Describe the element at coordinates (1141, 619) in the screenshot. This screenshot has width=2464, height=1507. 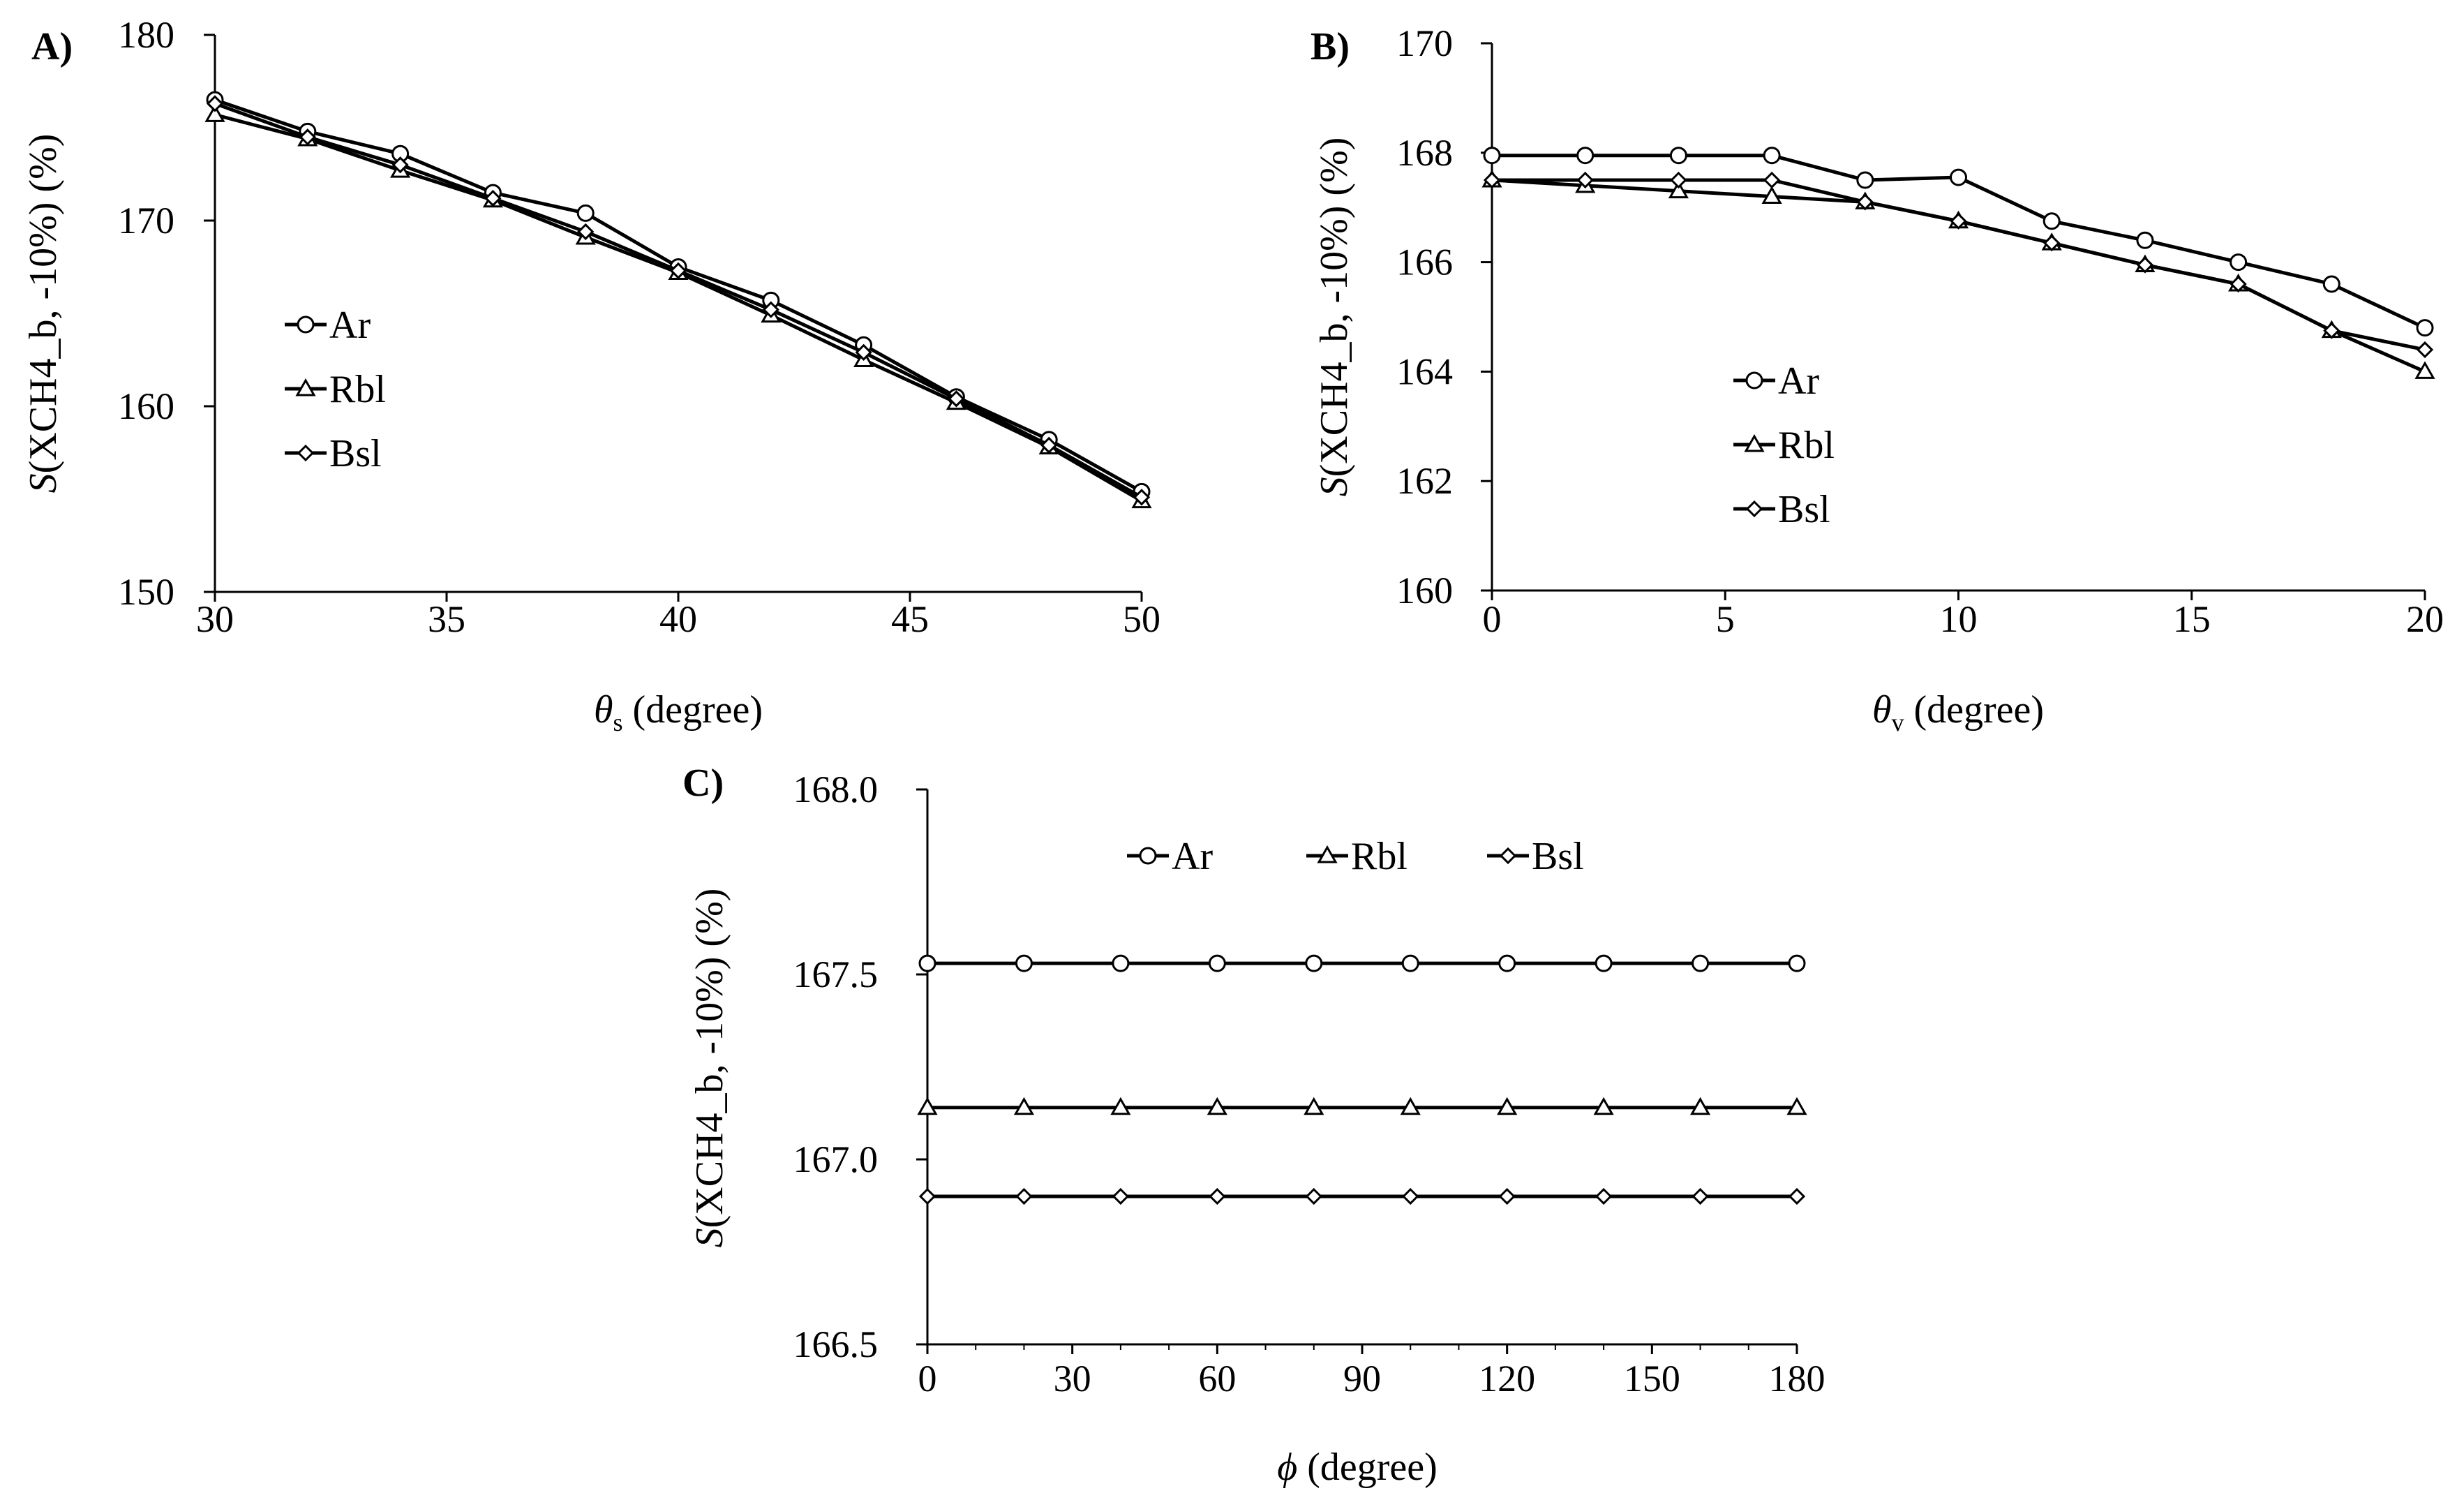
I see `panel-a-x-tick-label: 50` at that location.